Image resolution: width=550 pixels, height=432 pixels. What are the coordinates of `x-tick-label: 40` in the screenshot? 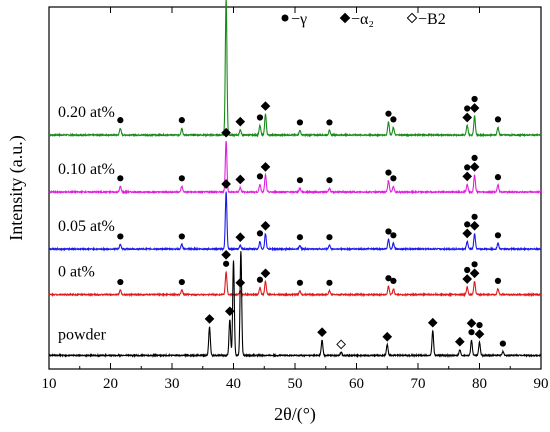 It's located at (233, 384).